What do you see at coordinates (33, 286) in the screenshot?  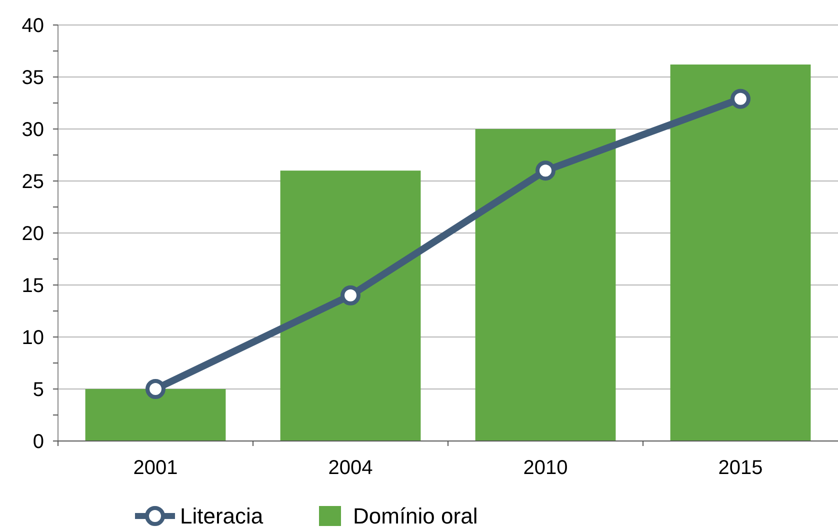 I see `y-tick-label: 15` at bounding box center [33, 286].